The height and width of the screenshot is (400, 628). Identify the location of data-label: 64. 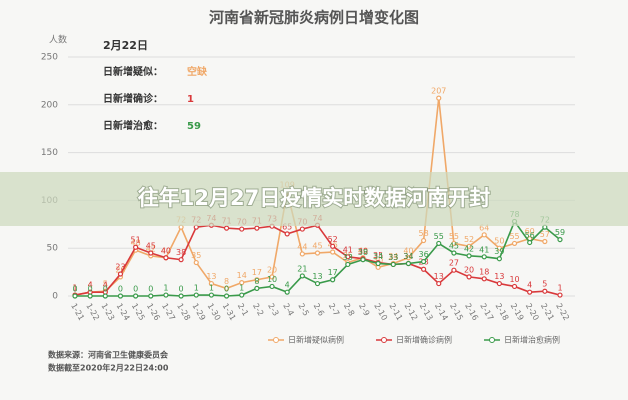
(484, 227).